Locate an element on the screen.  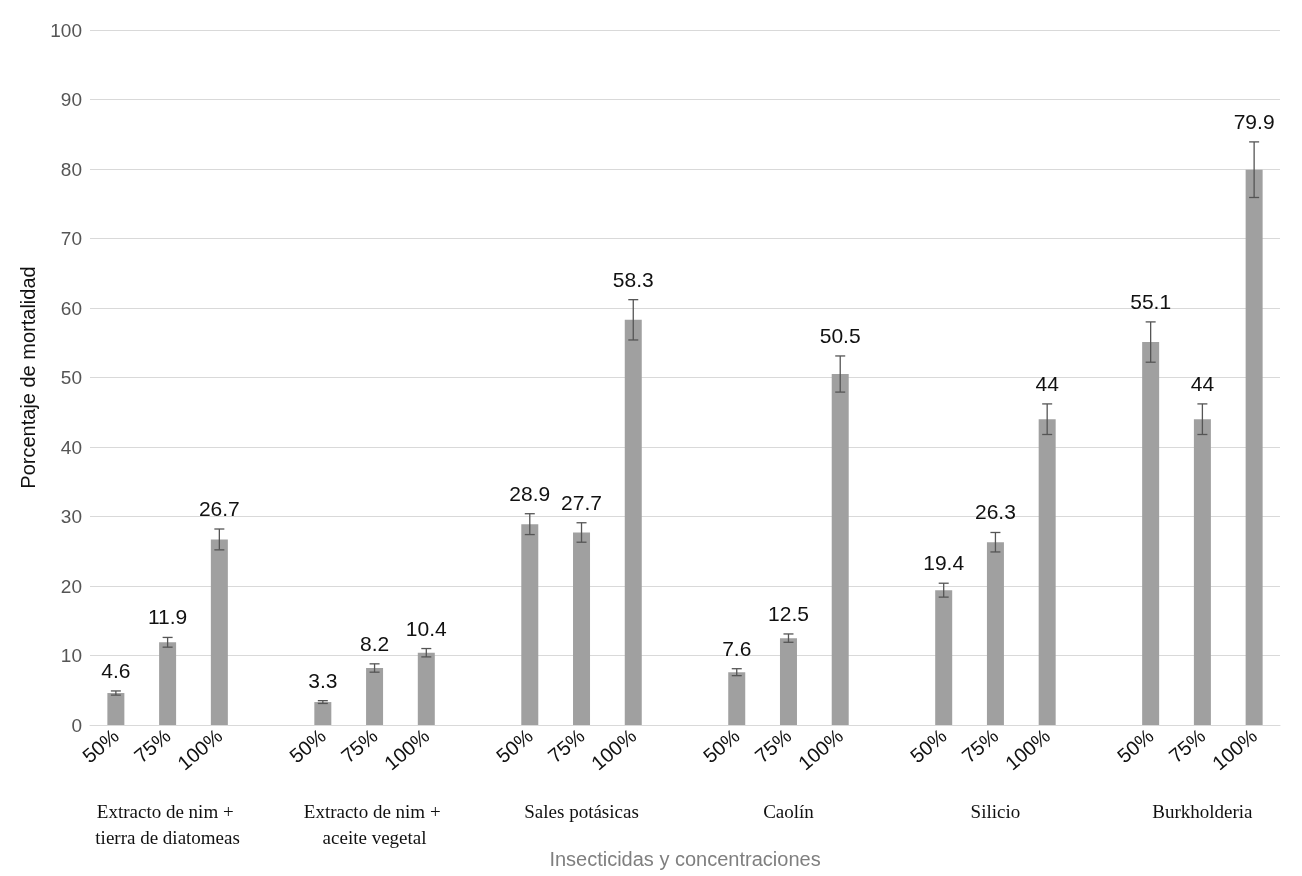
data-label: 19.4 is located at coordinates (944, 563).